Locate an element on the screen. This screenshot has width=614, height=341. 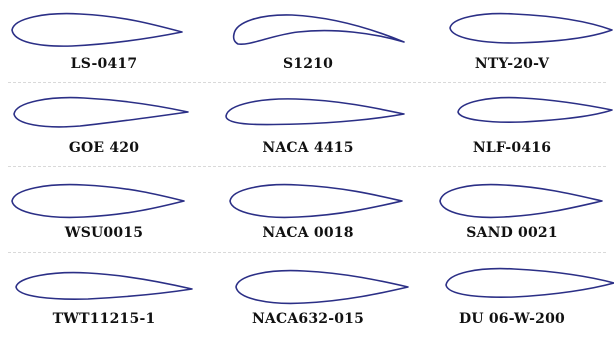
airfoil-label: DU 06-W-200 is located at coordinates (512, 319).